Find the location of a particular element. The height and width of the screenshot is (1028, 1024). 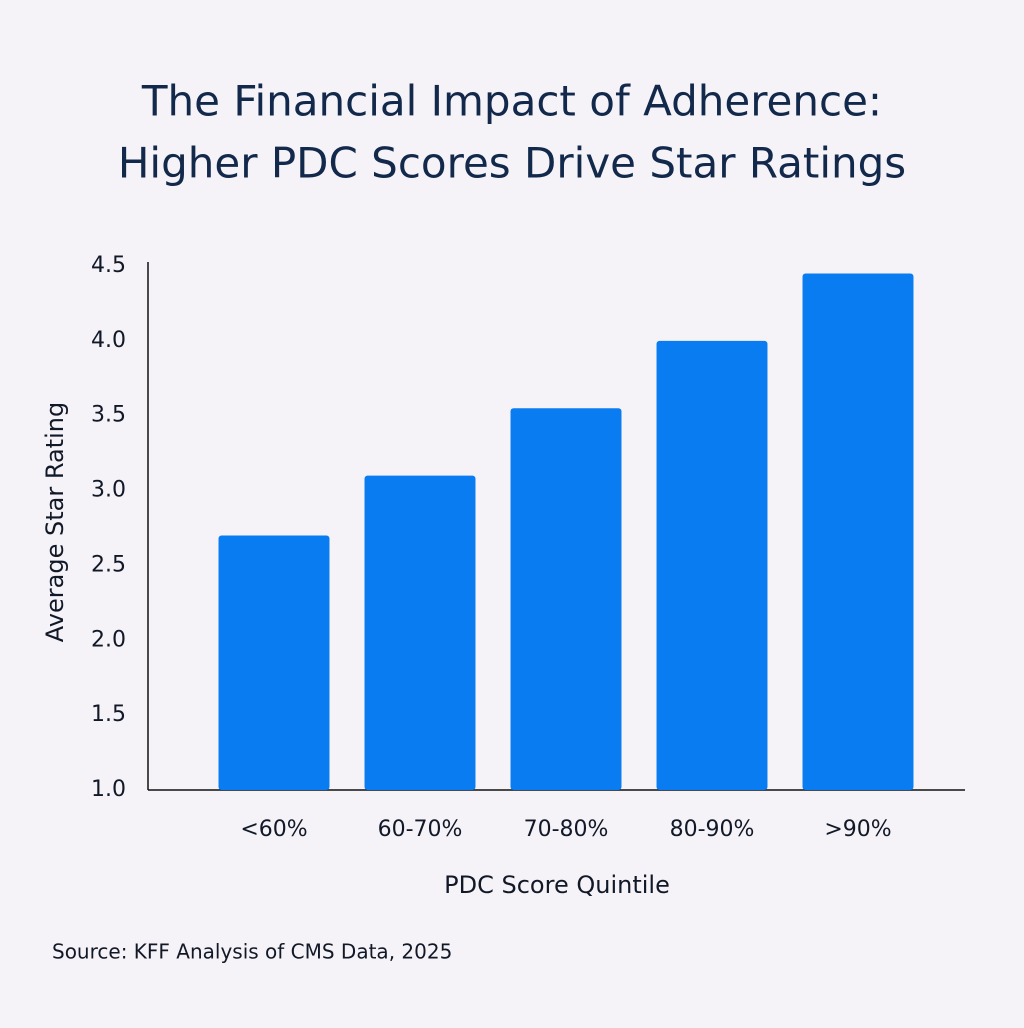

y-tick-label: 1.5 is located at coordinates (108, 714).